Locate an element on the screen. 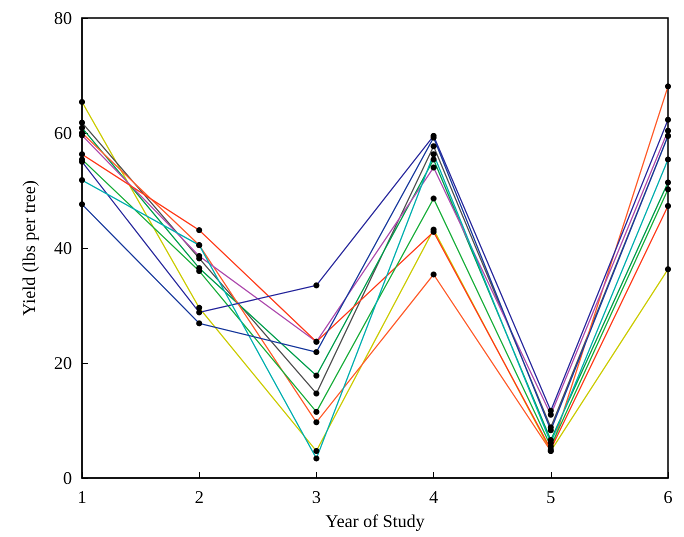 This screenshot has height=537, width=684. y-tick-label: 20 is located at coordinates (63, 363).